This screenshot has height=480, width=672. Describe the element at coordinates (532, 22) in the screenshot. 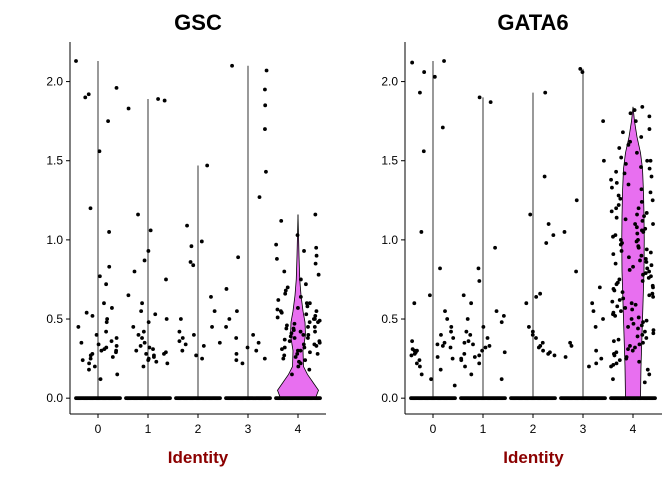

I see `panel-title: GATA6` at that location.